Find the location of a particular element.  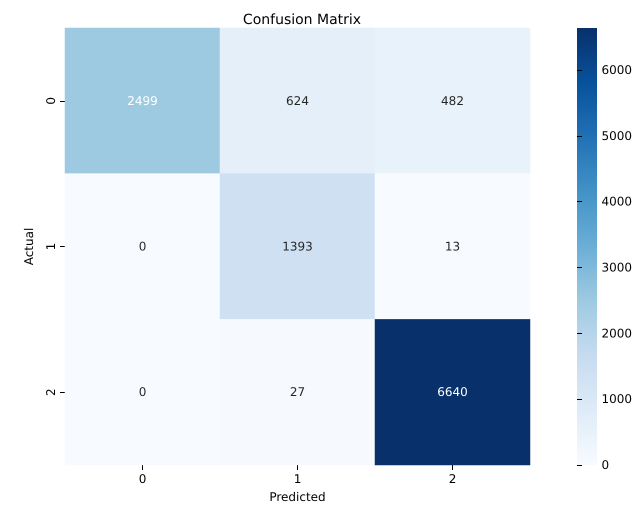

y-tick-label: 1 is located at coordinates (51, 246).